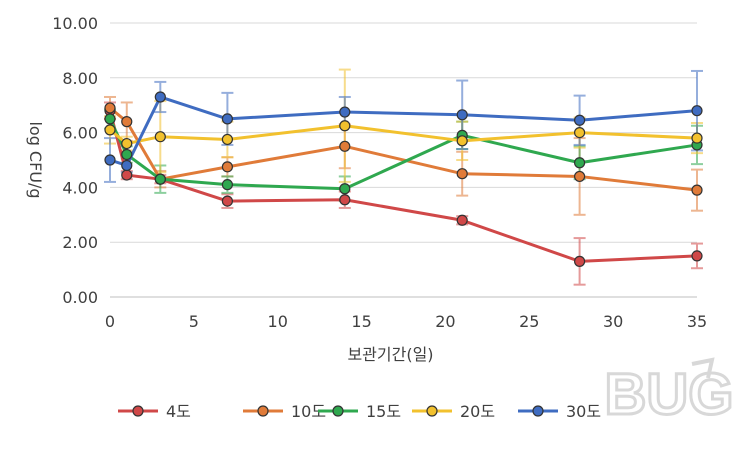 This screenshot has height=450, width=748. What do you see at coordinates (477, 411) in the screenshot?
I see `legend-label: 20도` at bounding box center [477, 411].